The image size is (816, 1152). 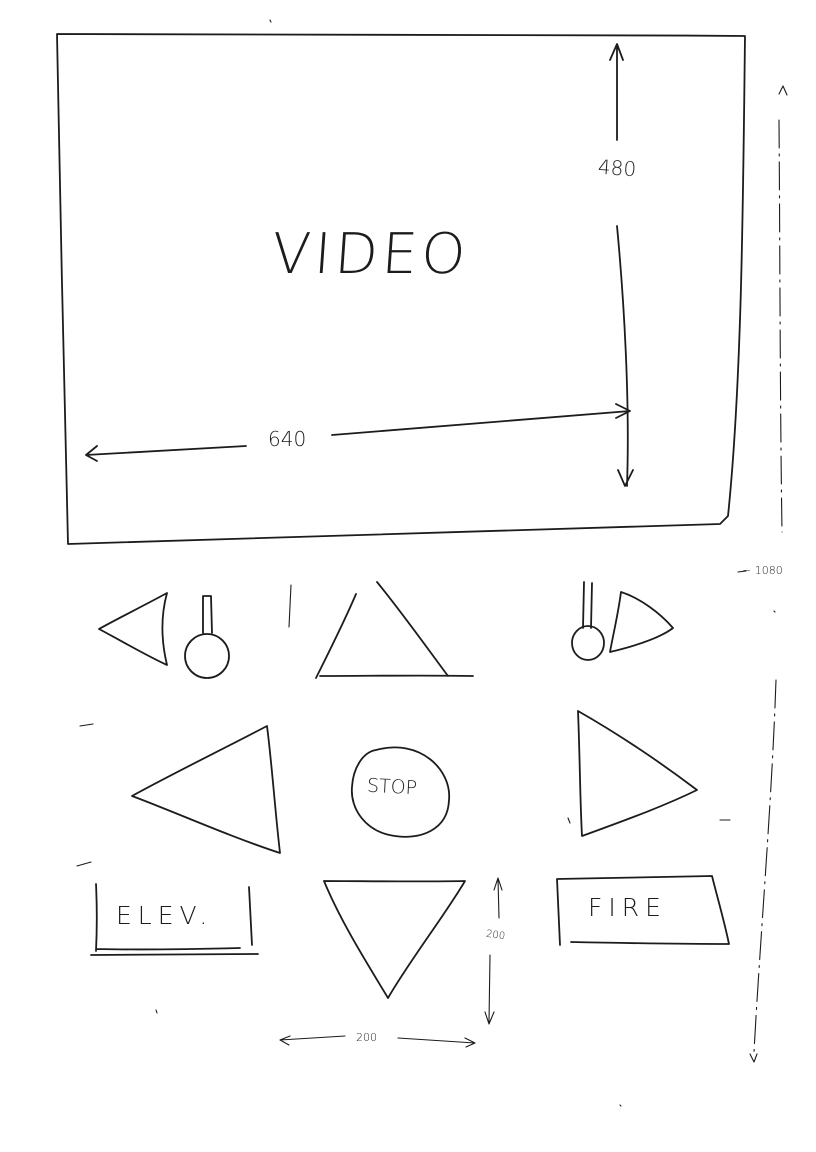 What do you see at coordinates (621, 265) in the screenshot?
I see `height-dimension-arrow` at bounding box center [621, 265].